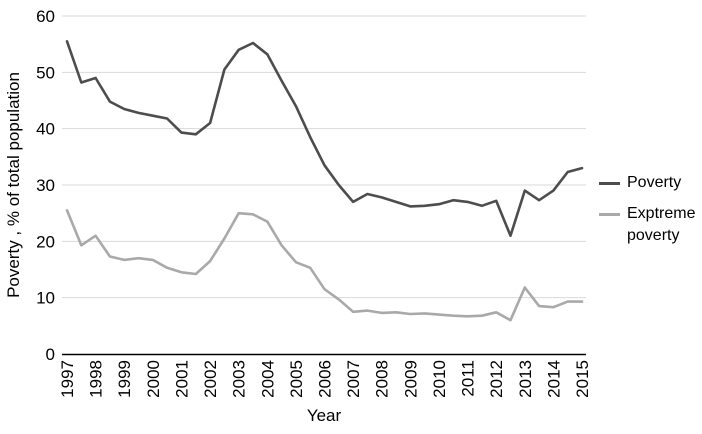  Describe the element at coordinates (181, 379) in the screenshot. I see `x-tick-label-2001: 2001` at that location.